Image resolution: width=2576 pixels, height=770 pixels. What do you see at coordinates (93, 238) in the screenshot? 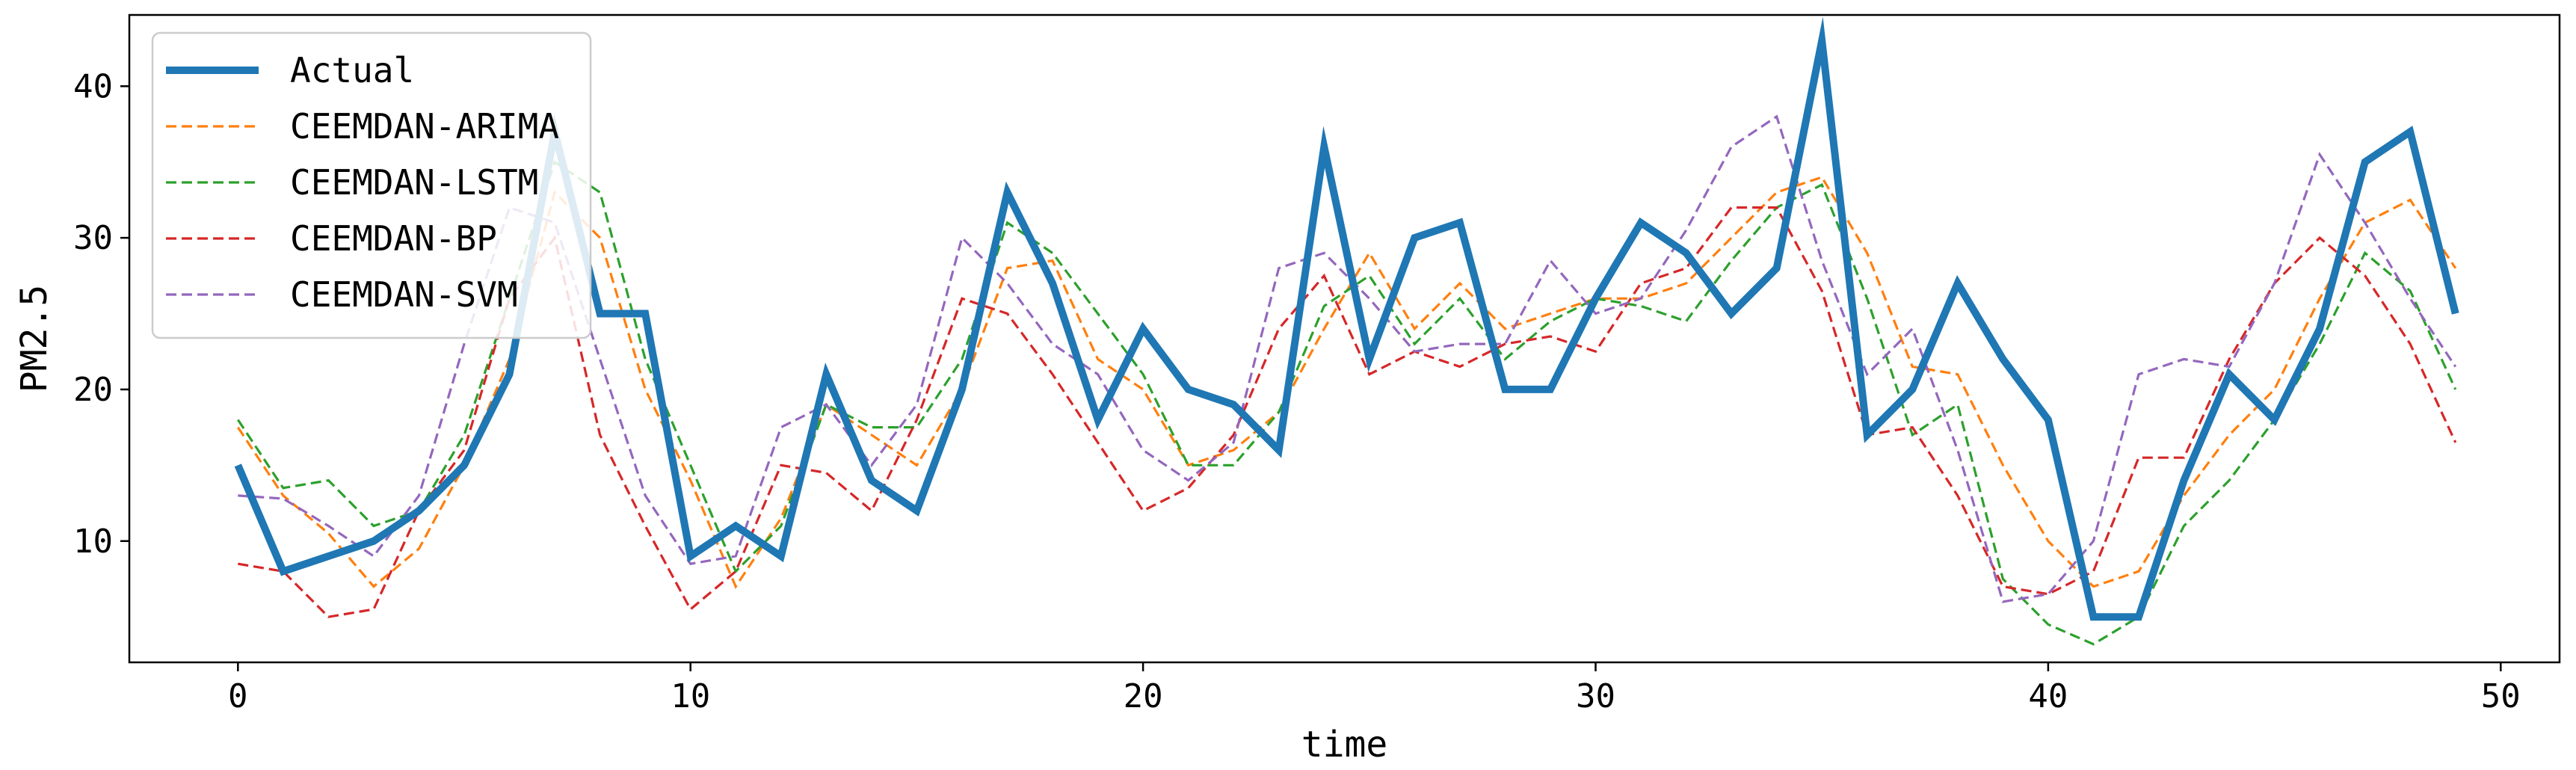
I see `y-tick-label: 30` at bounding box center [93, 238].